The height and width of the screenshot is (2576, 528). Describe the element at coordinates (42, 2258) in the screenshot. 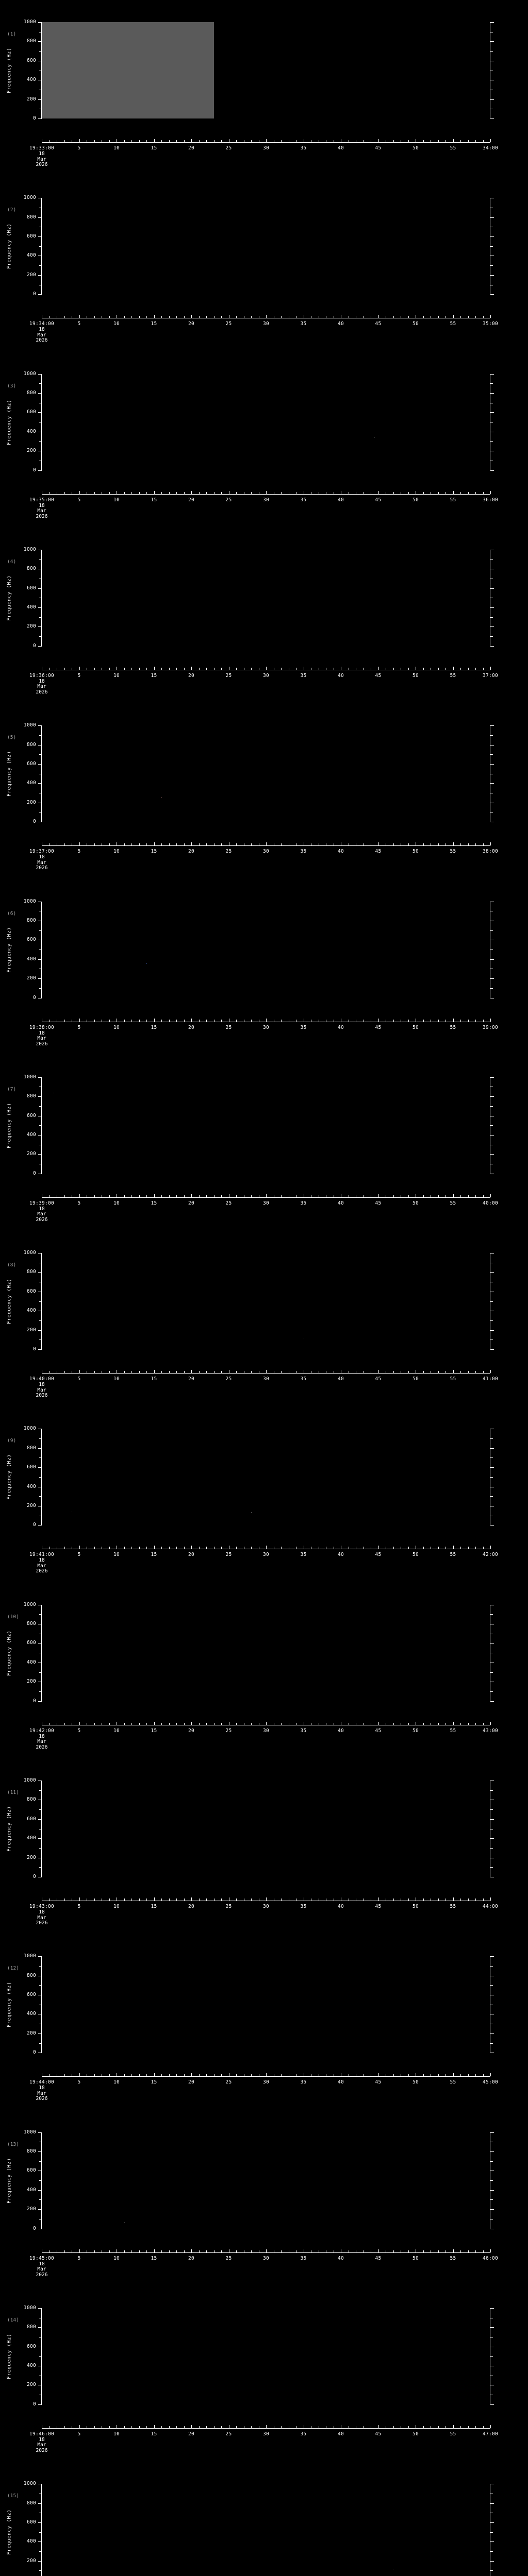

I see `x-axis-start-label: 19:45:00` at that location.